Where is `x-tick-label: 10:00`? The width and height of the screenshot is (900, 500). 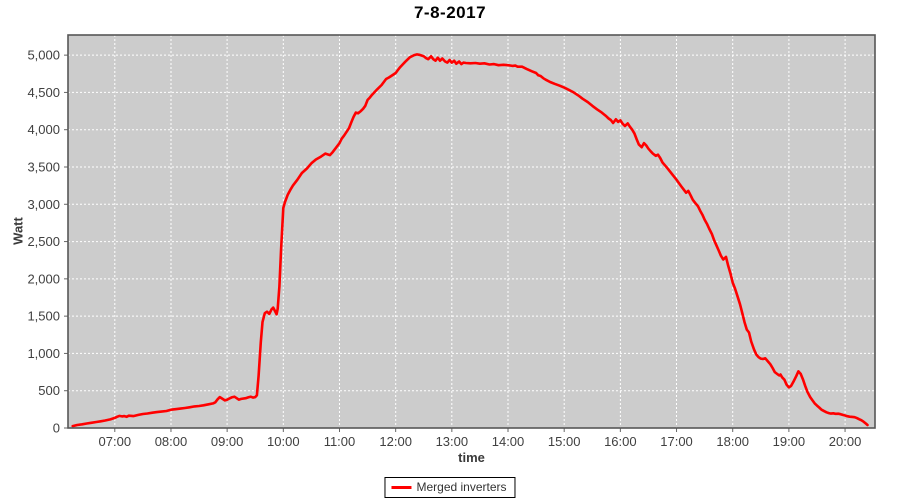 x-tick-label: 10:00 is located at coordinates (283, 441).